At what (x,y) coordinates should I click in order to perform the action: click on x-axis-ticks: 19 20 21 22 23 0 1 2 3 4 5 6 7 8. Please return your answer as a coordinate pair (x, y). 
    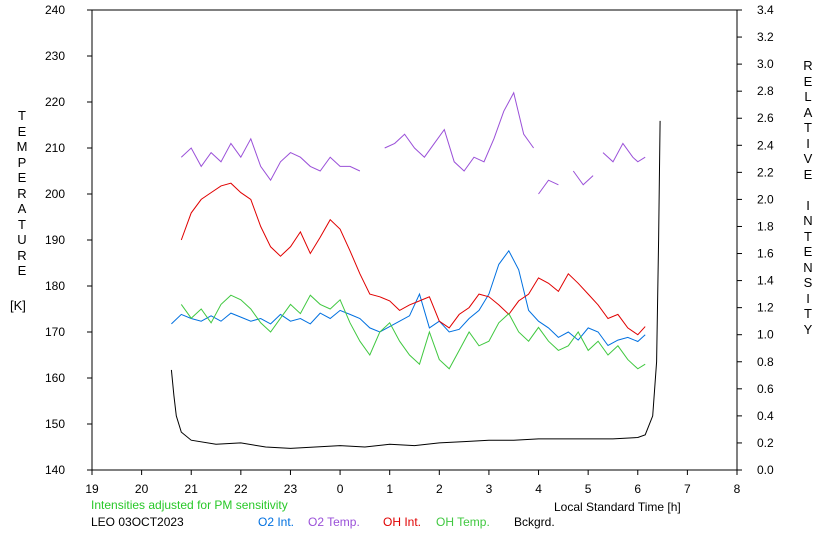
    Looking at the image, I should click on (413, 483).